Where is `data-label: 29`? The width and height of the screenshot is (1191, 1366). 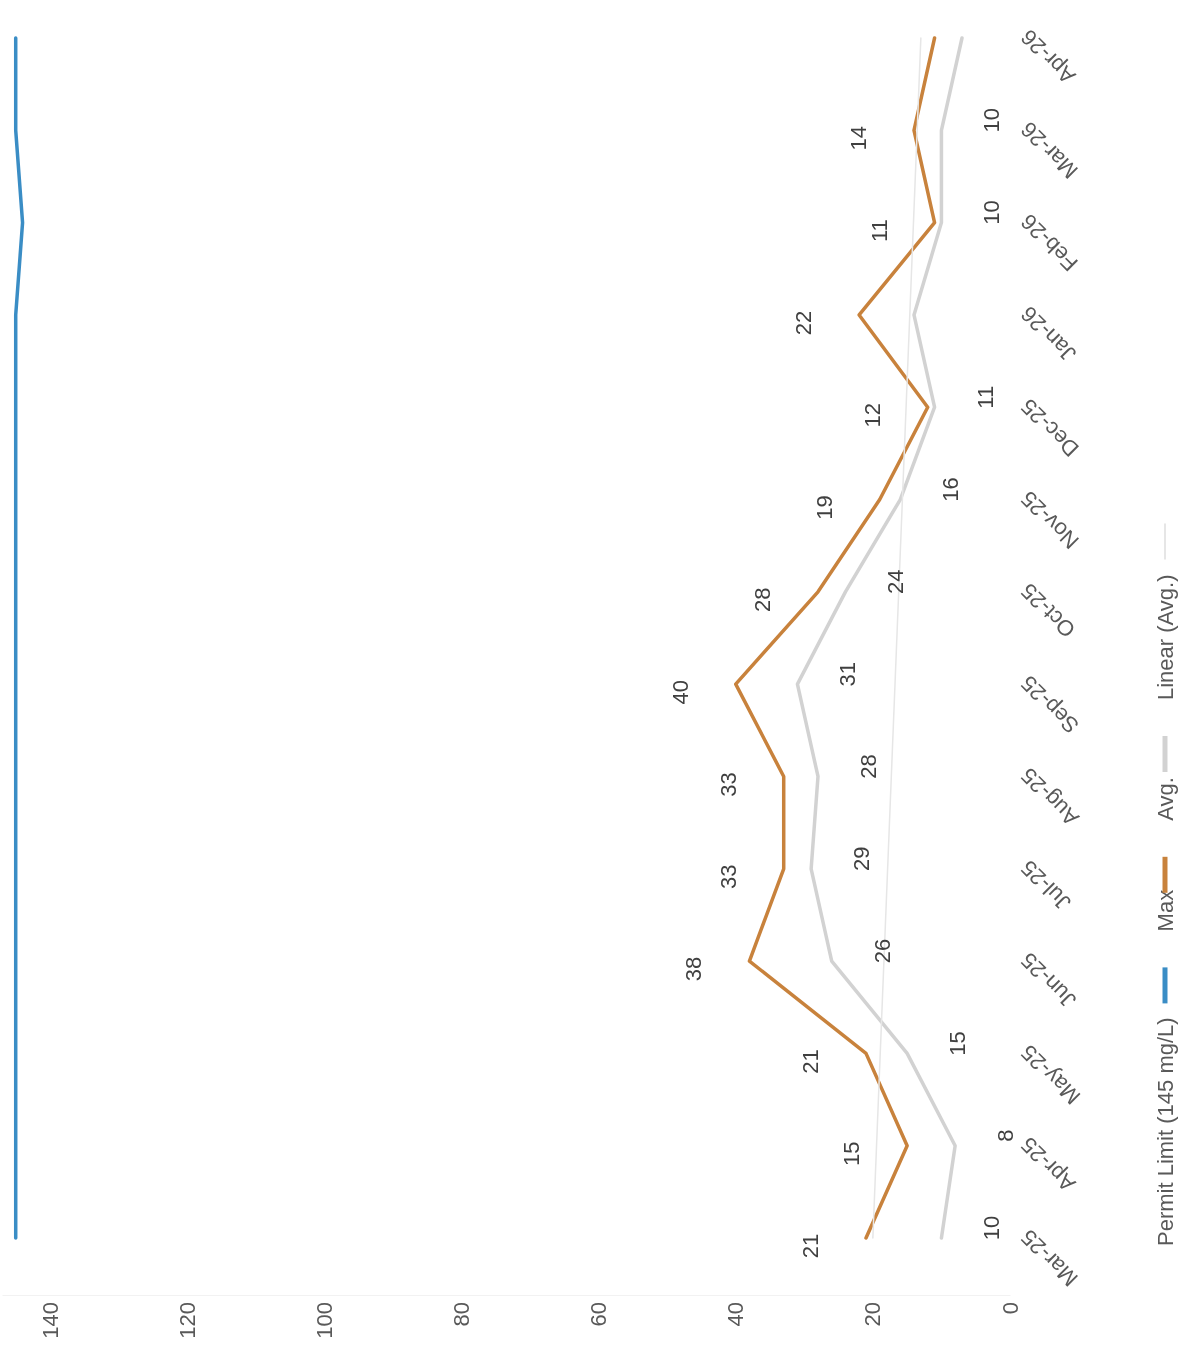
data-label: 29 is located at coordinates (862, 859).